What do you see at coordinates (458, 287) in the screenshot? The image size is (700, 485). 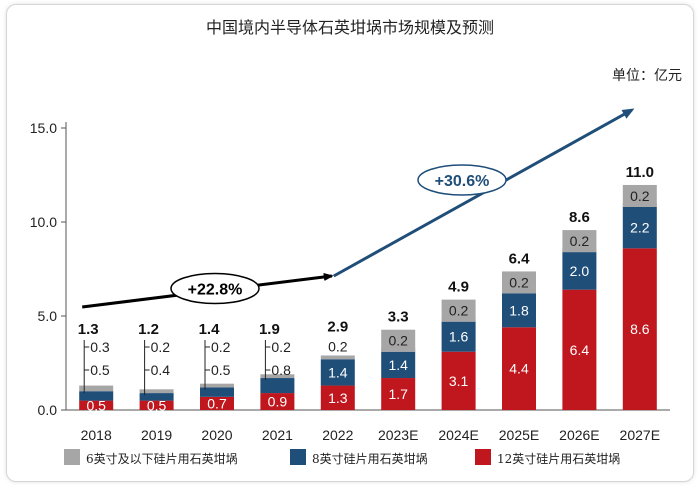 I see `bar-total-label: 4.9` at bounding box center [458, 287].